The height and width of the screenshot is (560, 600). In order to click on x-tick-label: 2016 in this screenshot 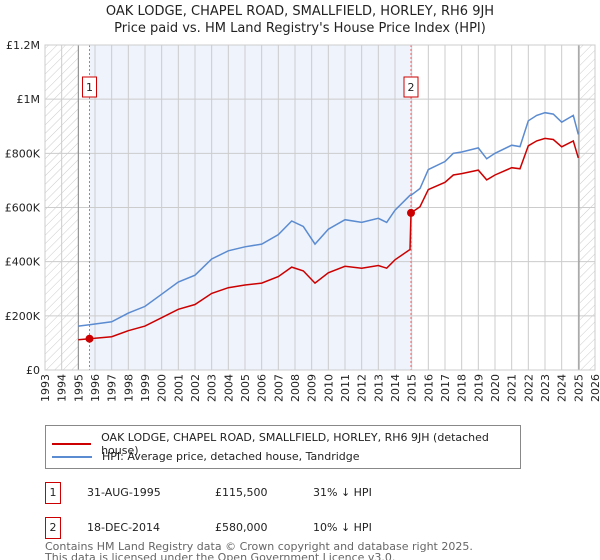, I will do `click(428, 388)`.